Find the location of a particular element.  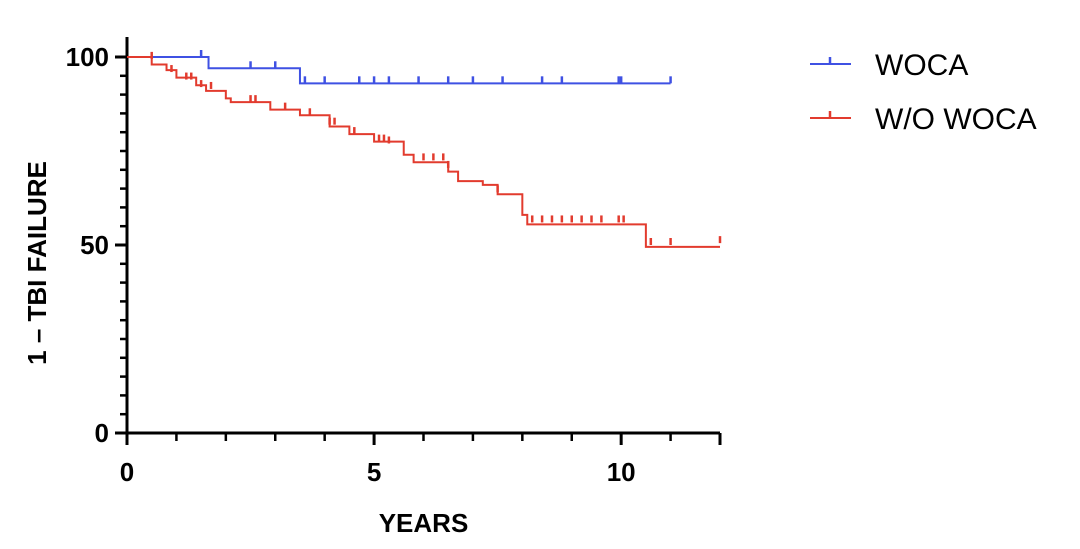

x-ticks: 0 5 10 is located at coordinates (421, 460).